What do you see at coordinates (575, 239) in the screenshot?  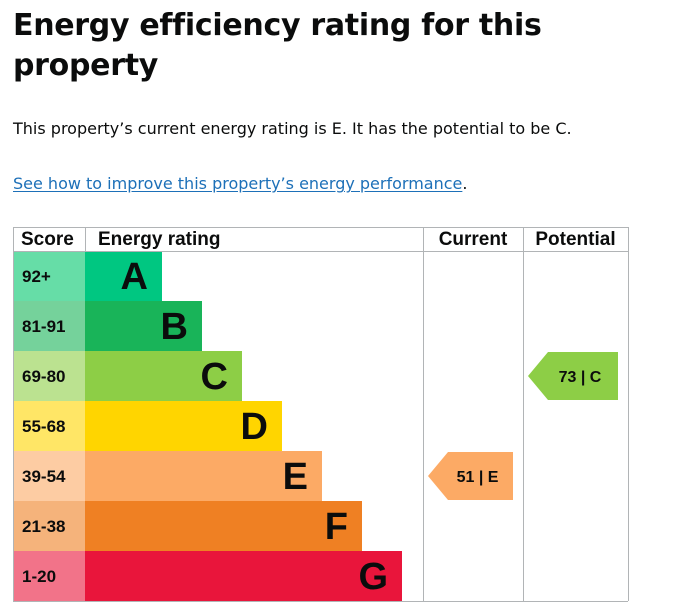 I see `header-potential: Potential` at bounding box center [575, 239].